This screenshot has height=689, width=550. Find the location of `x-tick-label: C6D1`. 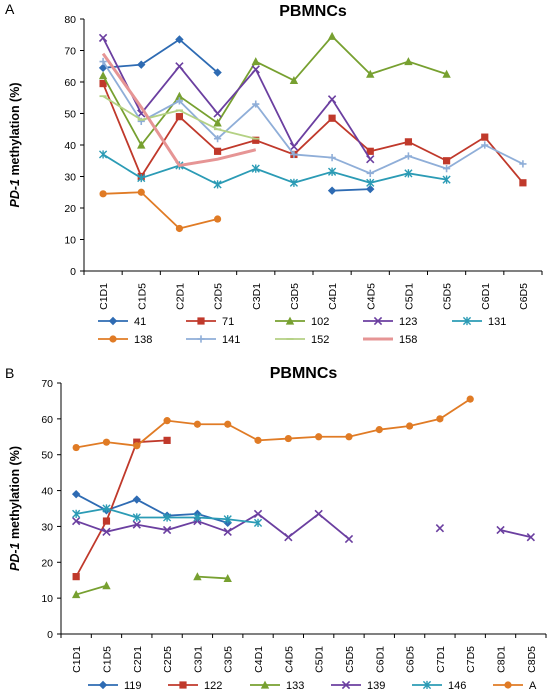

x-tick-label: C6D1 is located at coordinates (380, 659).